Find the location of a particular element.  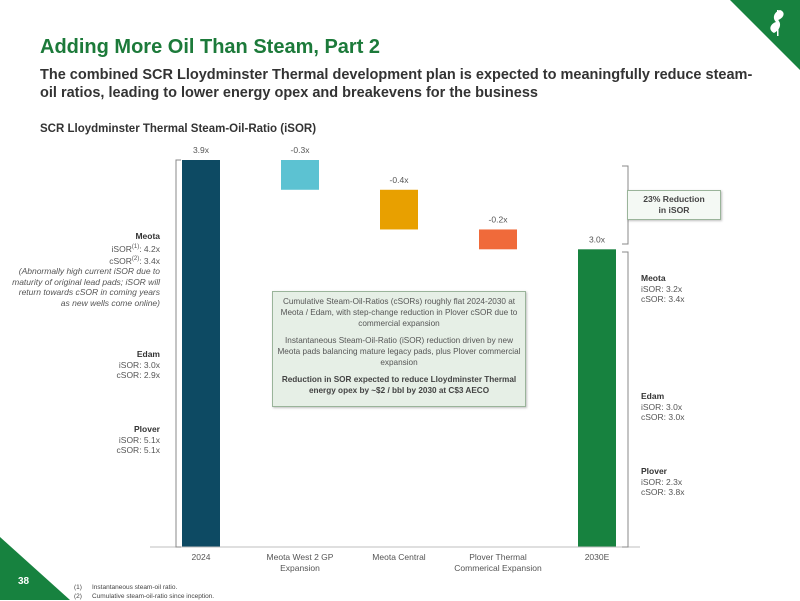

value-label-1: 3.9x is located at coordinates (201, 150).